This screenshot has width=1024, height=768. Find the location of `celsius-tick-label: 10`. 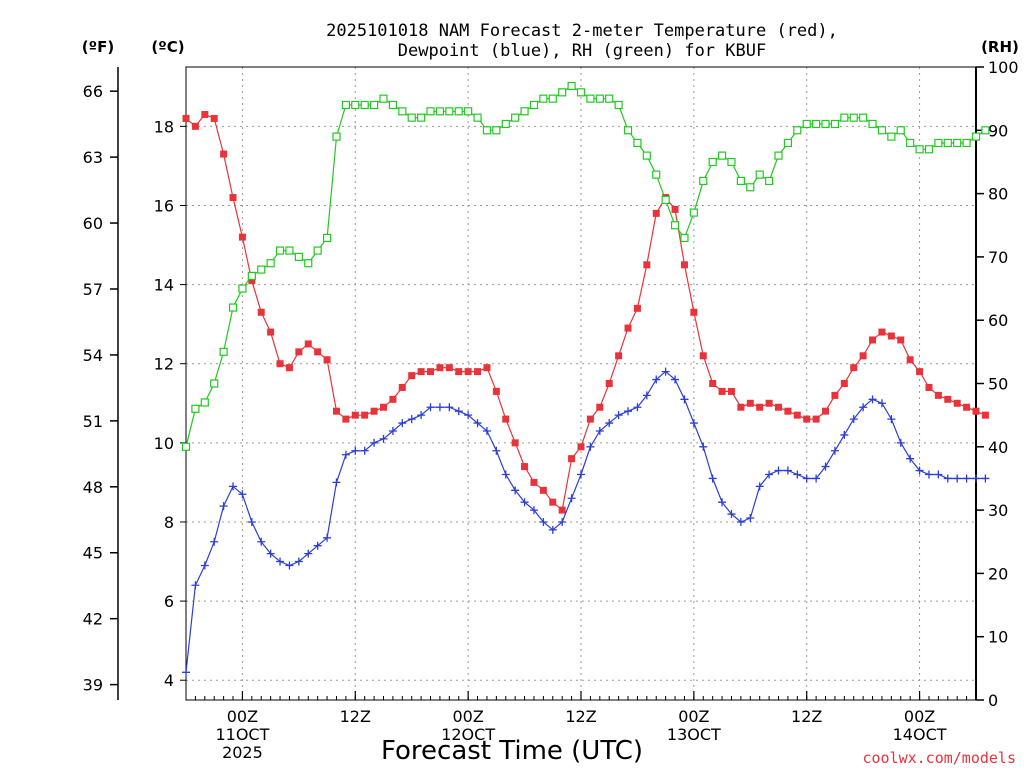

celsius-tick-label: 10 is located at coordinates (164, 443).